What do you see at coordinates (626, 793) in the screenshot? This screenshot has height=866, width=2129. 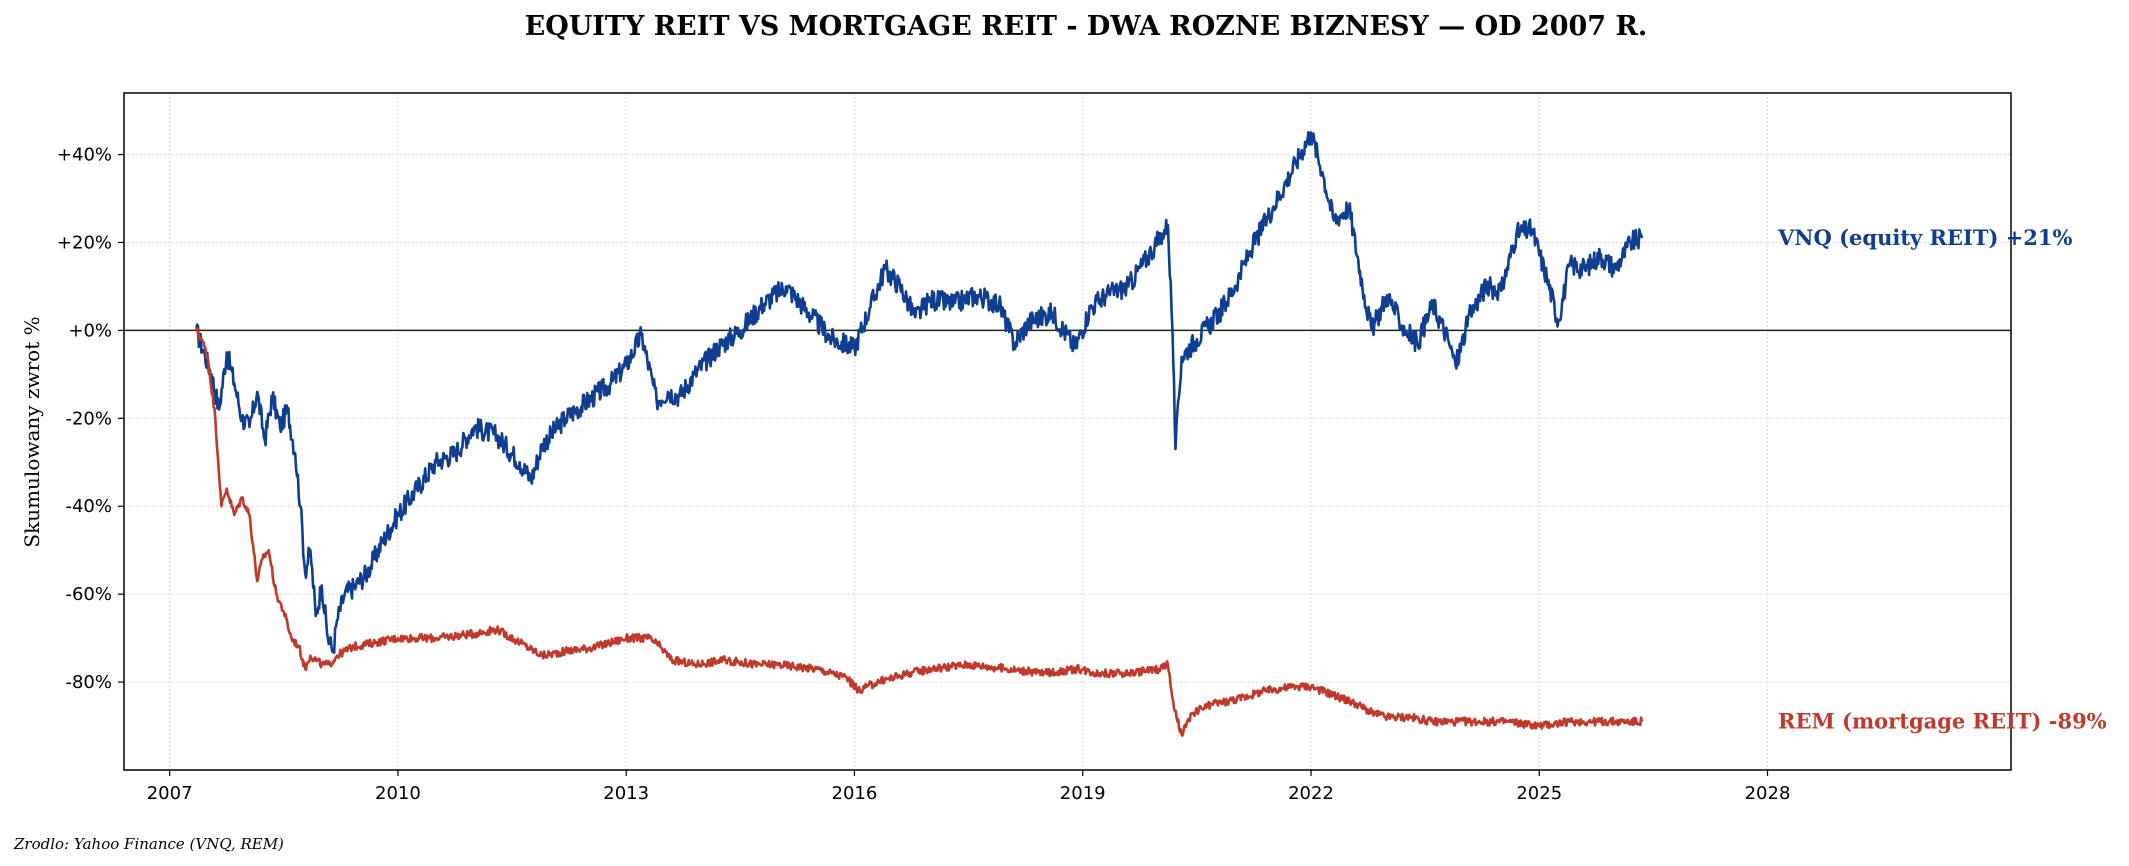 I see `x-tick-label: 2013` at bounding box center [626, 793].